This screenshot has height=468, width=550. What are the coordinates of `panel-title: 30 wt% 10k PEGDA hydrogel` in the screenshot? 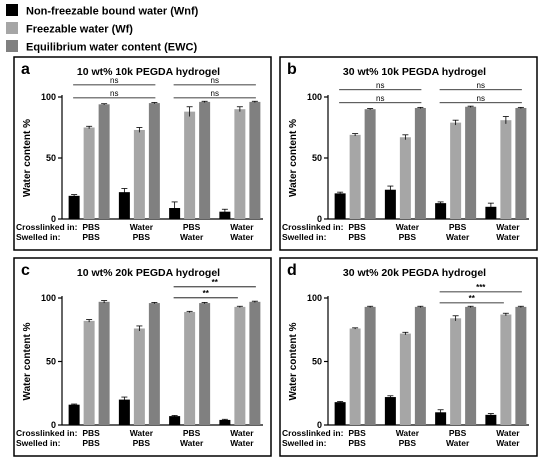 It's located at (414, 72).